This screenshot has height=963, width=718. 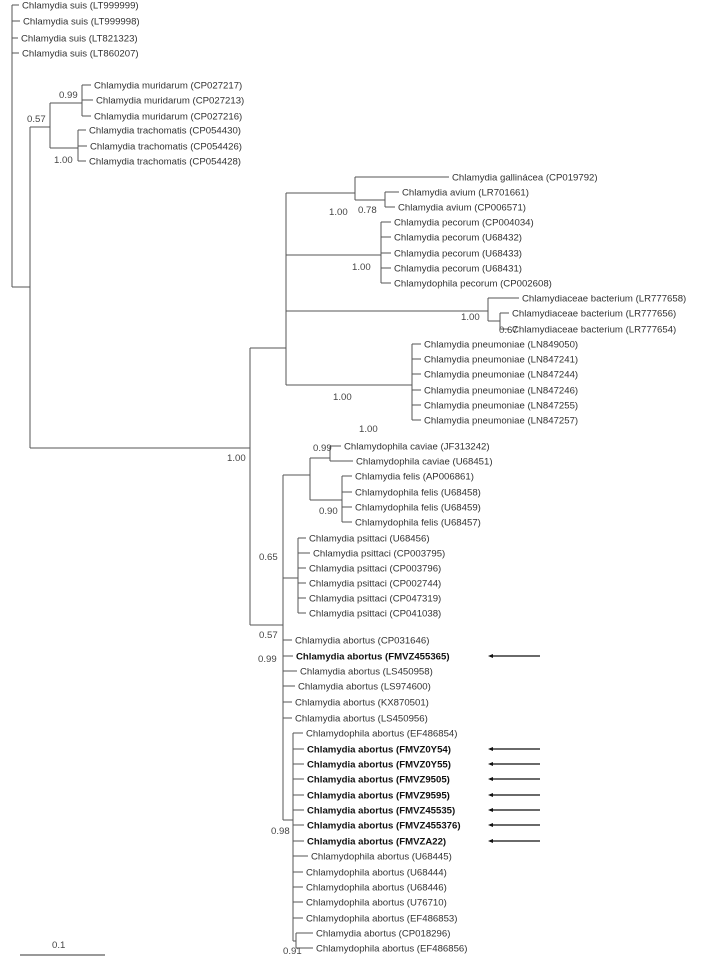 What do you see at coordinates (414, 477) in the screenshot?
I see `taxon-label: Chlamydia felis (AP006861)` at bounding box center [414, 477].